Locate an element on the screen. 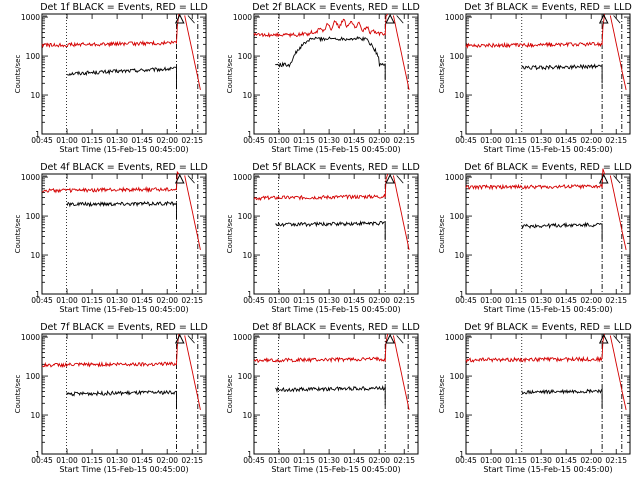  plot-title: Det 6f BLACK = Events, RED = LLD is located at coordinates (548, 167).